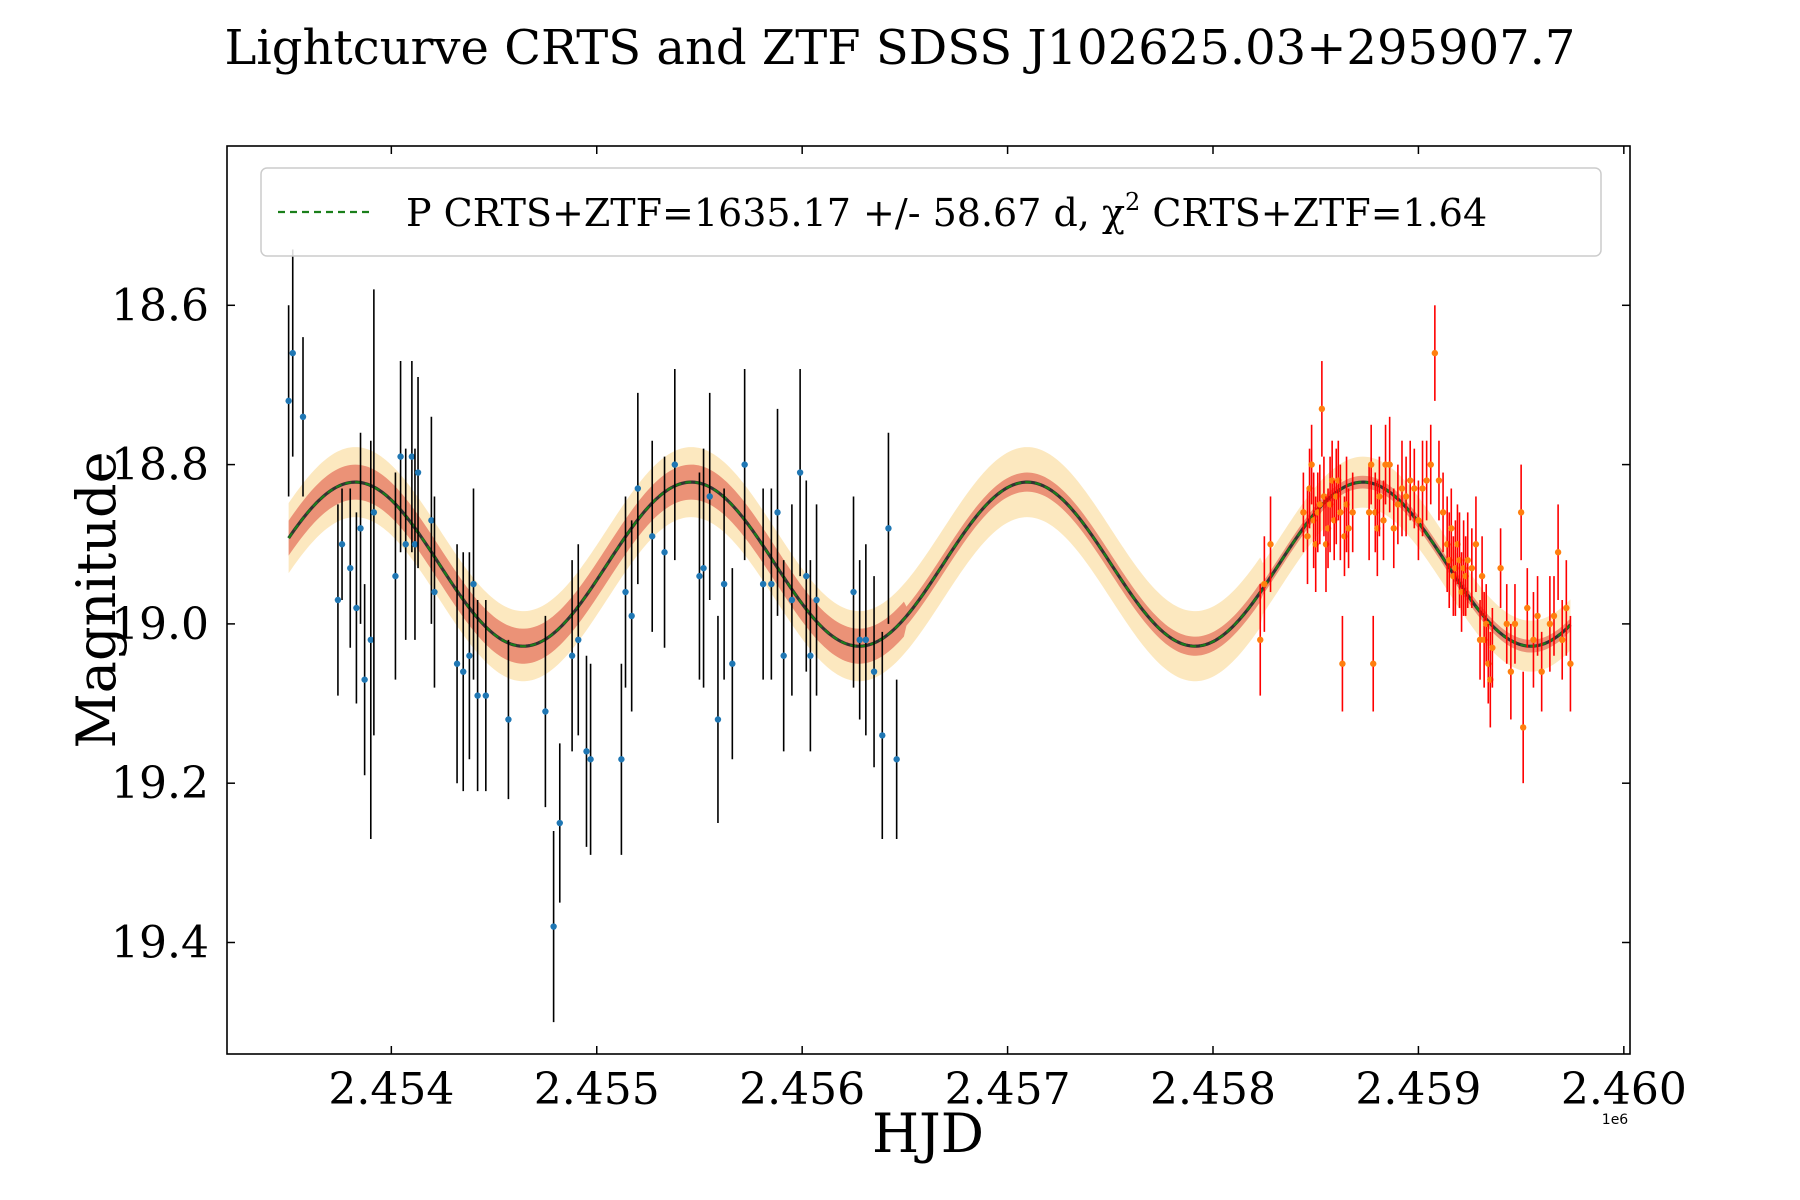 Image resolution: width=1800 pixels, height=1200 pixels. What do you see at coordinates (802, 1089) in the screenshot?
I see `x-tick-label: 2.456` at bounding box center [802, 1089].